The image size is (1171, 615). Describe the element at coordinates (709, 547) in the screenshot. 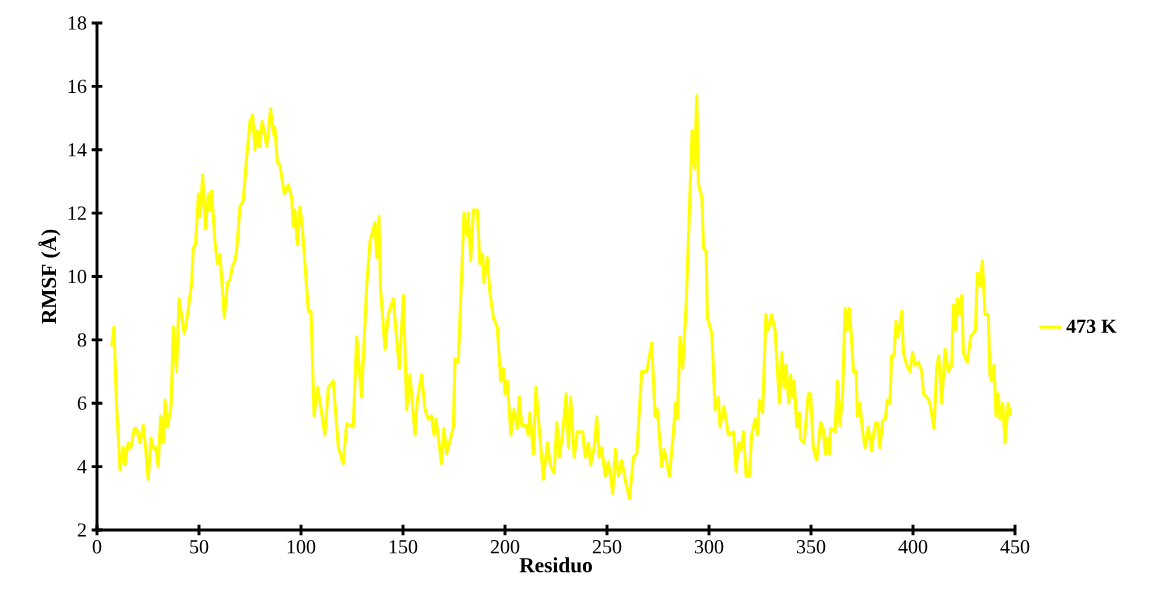

I see `x-tick-label: 300` at that location.